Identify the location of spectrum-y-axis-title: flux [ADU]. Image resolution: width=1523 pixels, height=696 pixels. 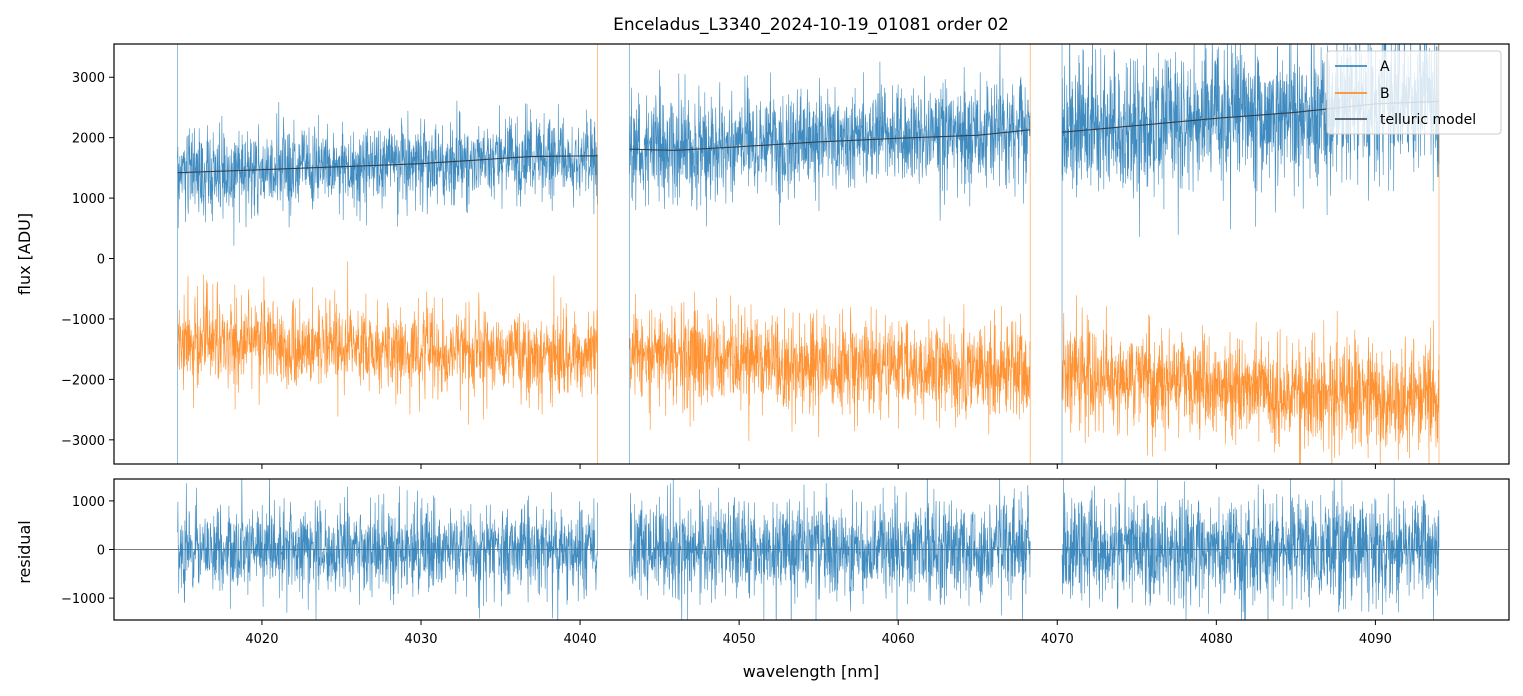
(24, 254).